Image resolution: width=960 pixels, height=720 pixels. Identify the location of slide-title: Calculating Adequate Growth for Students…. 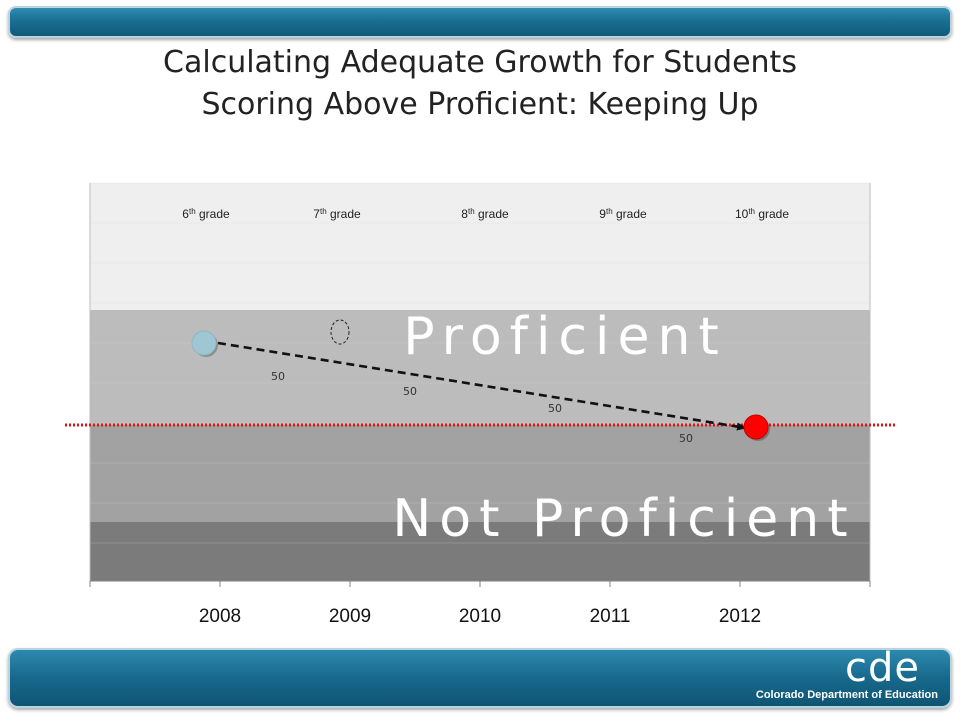
(480, 84).